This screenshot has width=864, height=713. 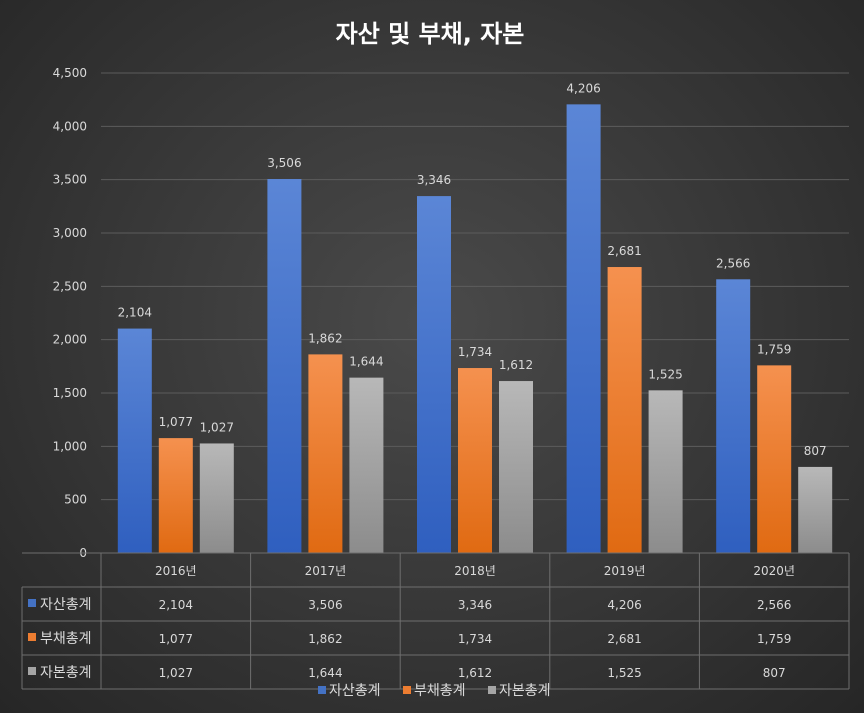 I want to click on table-cell: 2,566, so click(x=774, y=605).